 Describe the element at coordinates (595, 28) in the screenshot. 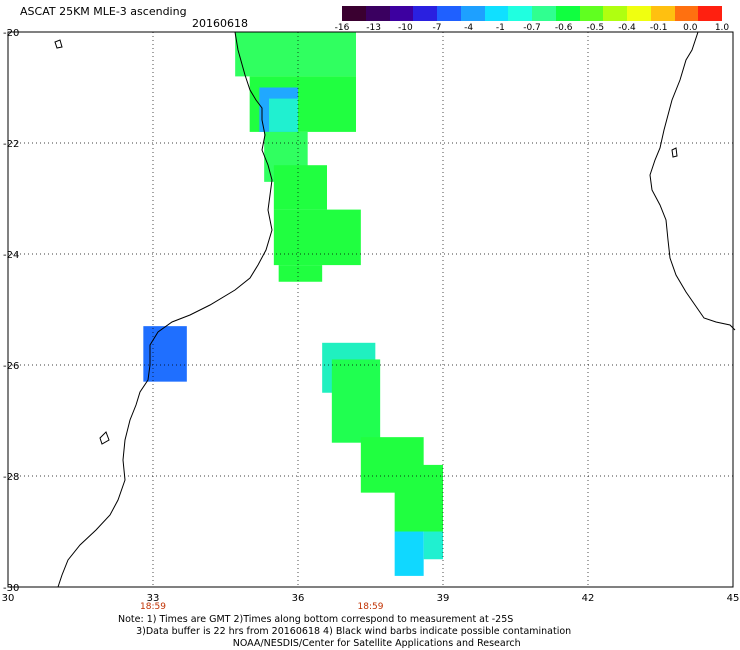

I see `color-scale-tick-label: -0.5` at that location.